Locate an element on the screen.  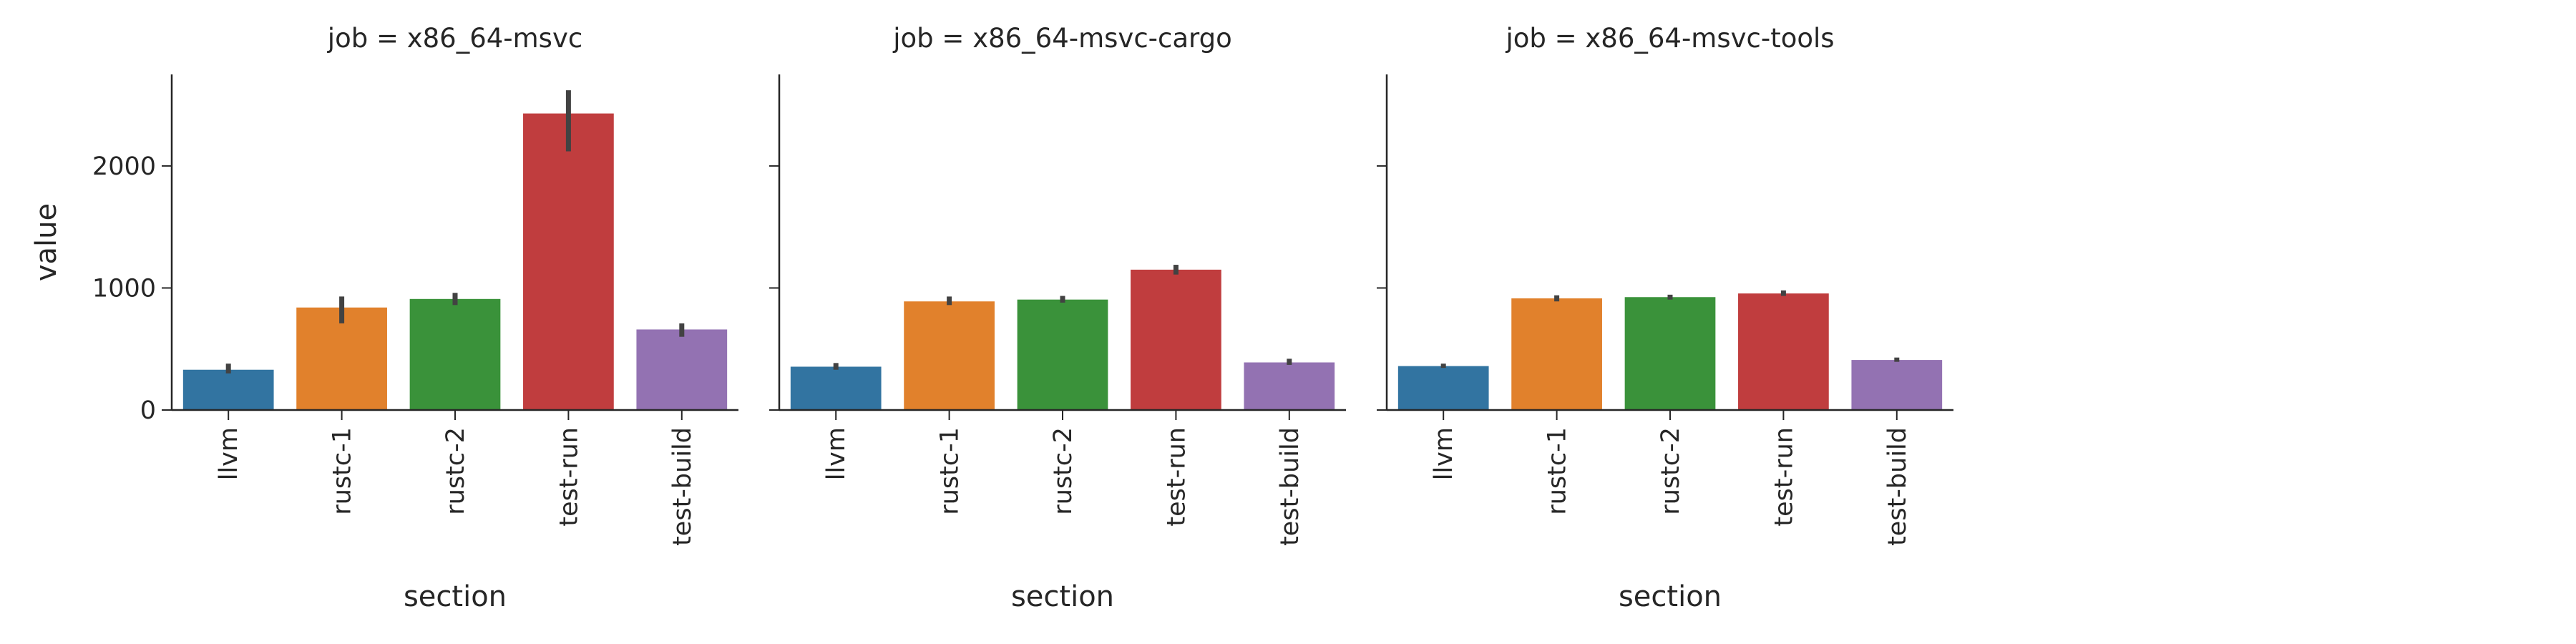
y-tick-label-2000: 2000 is located at coordinates (124, 166).